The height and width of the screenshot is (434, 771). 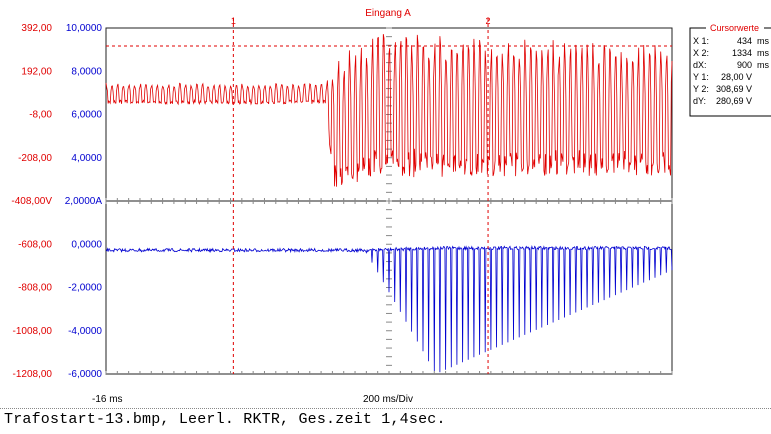 I want to click on cursor-row-value: 308,69 V, so click(x=734, y=89).